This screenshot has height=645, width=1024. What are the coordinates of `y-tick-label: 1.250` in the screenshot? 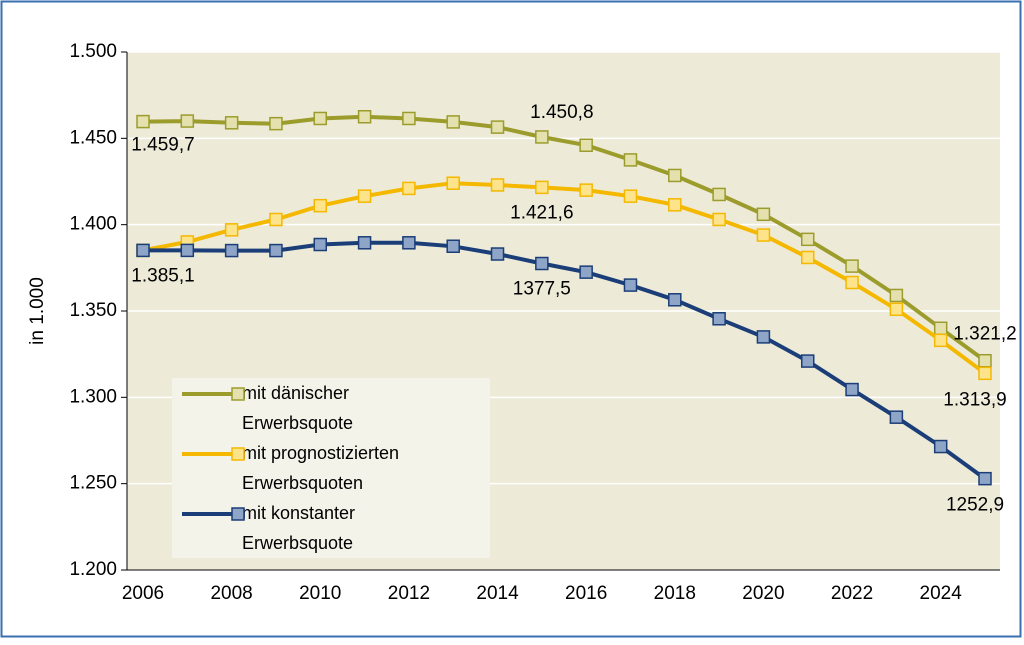 It's located at (93, 483).